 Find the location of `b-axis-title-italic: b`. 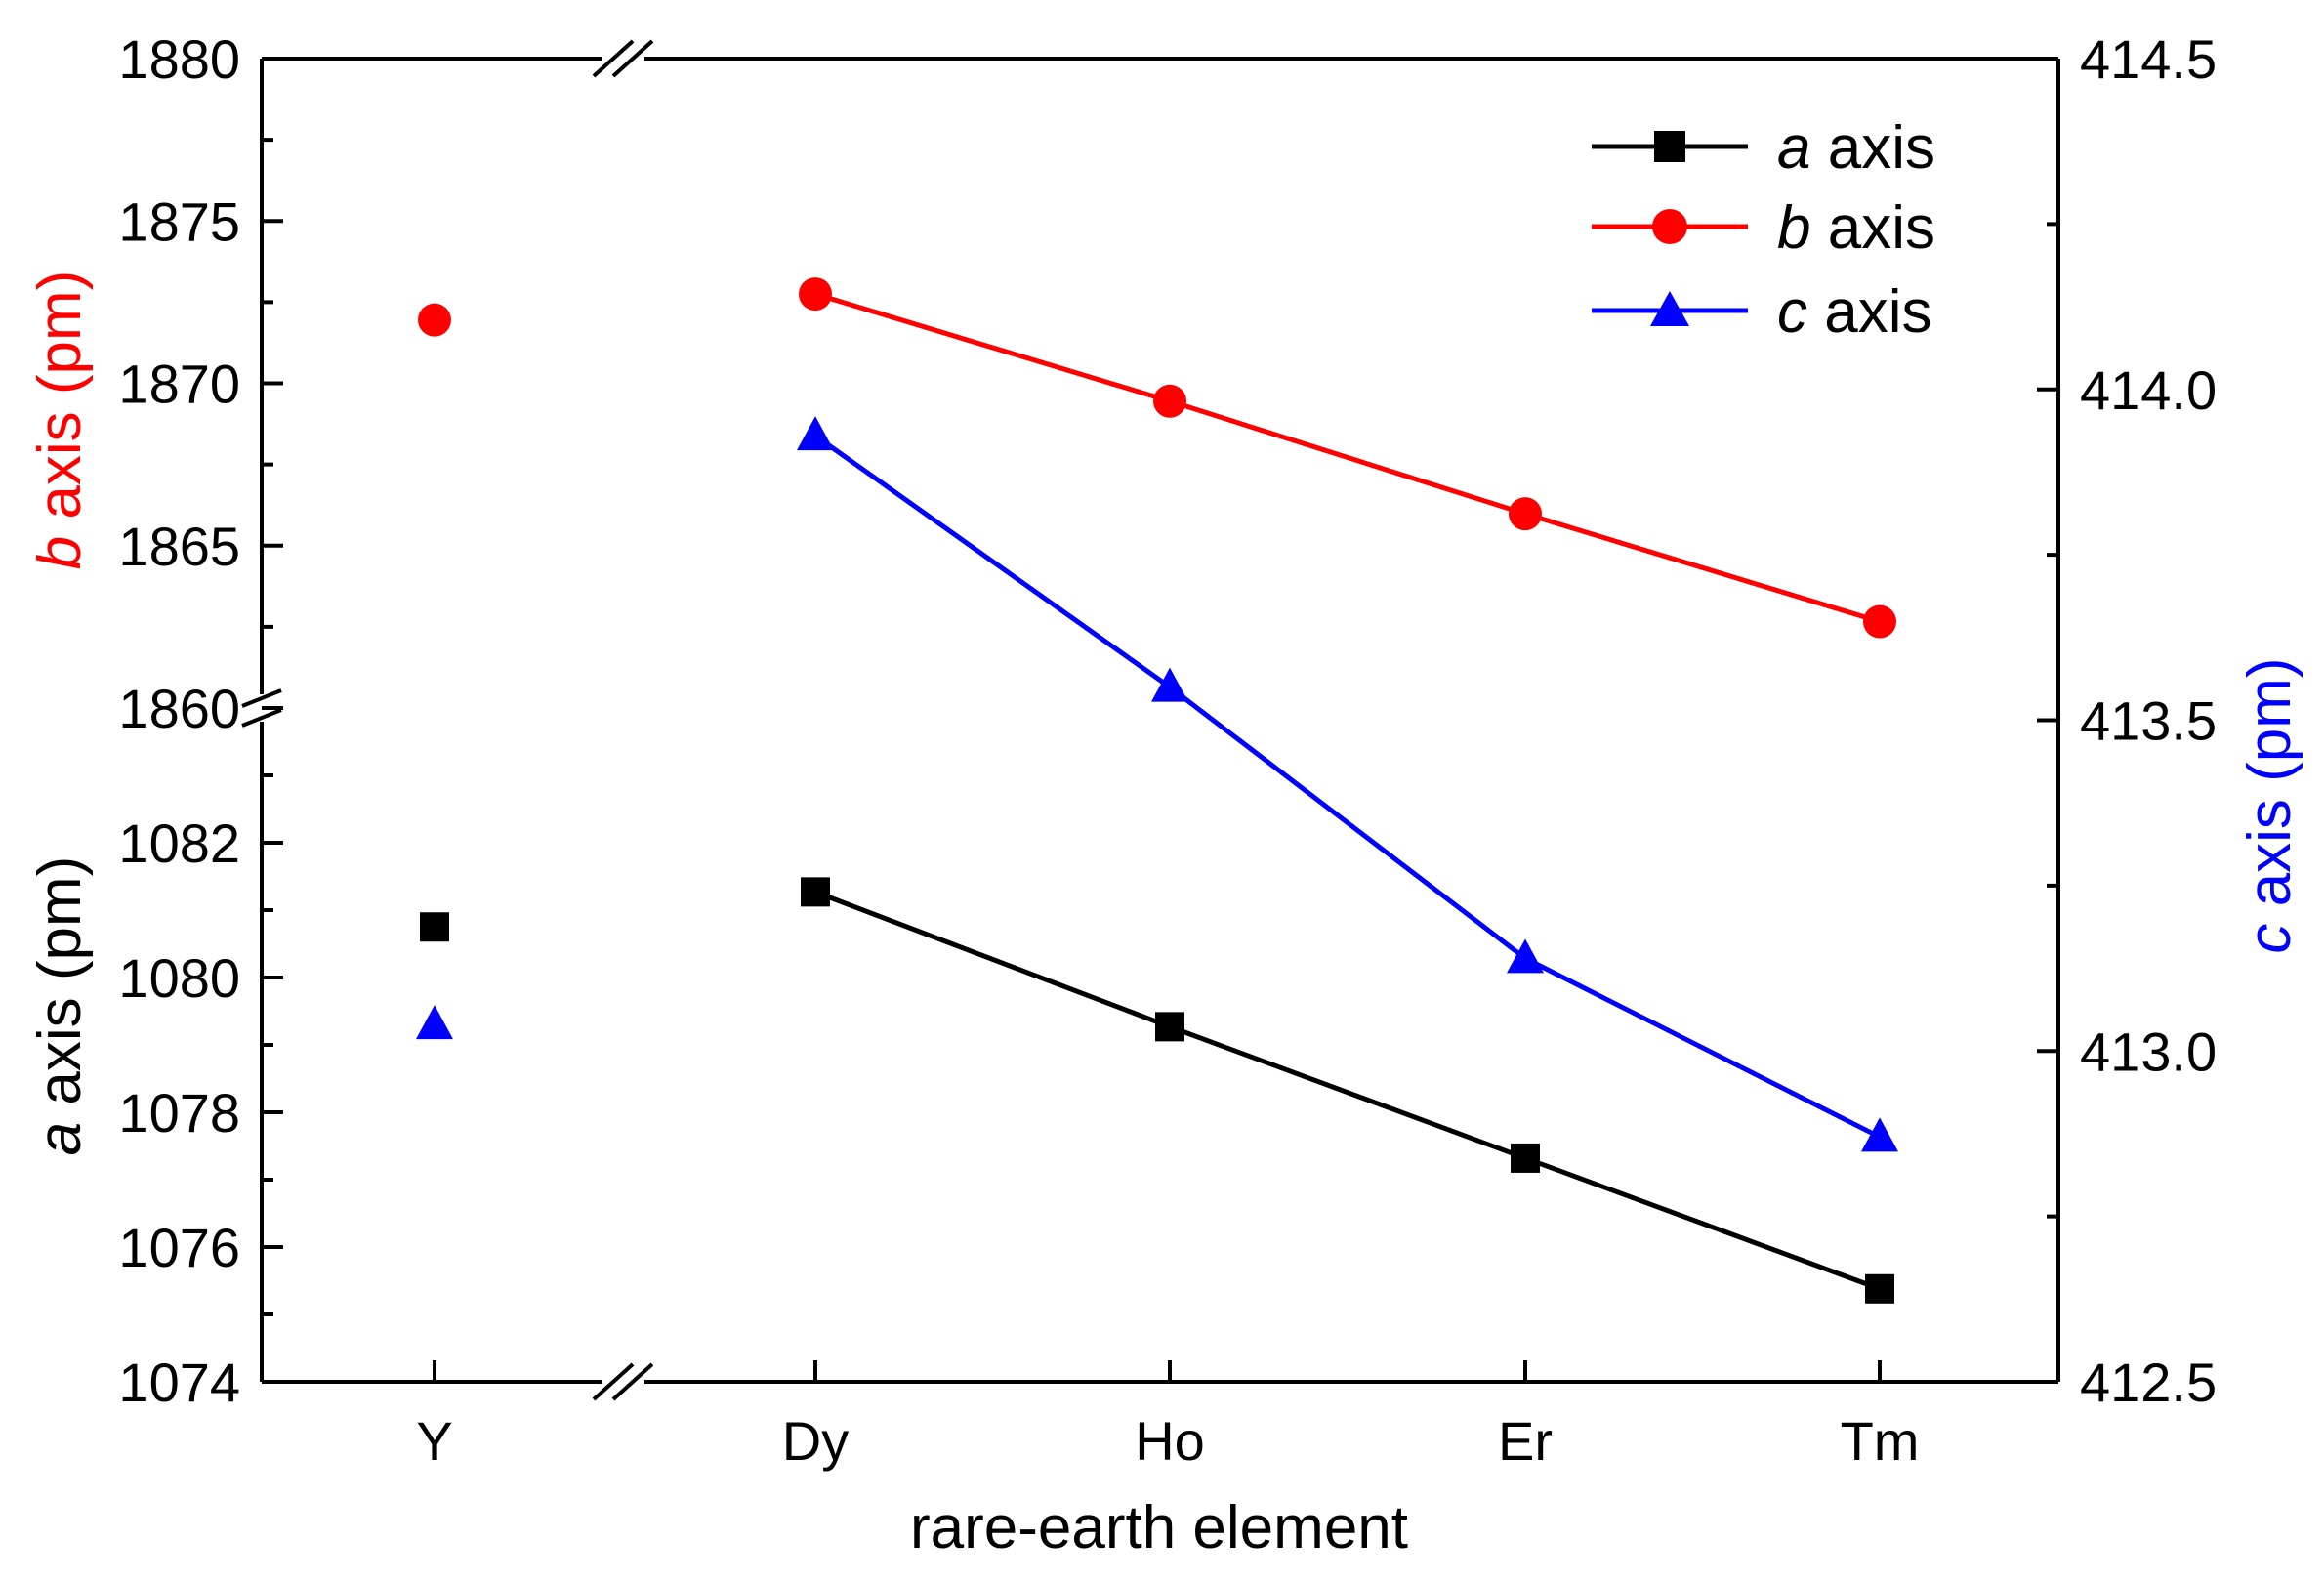

b-axis-title-italic: b is located at coordinates (60, 552).